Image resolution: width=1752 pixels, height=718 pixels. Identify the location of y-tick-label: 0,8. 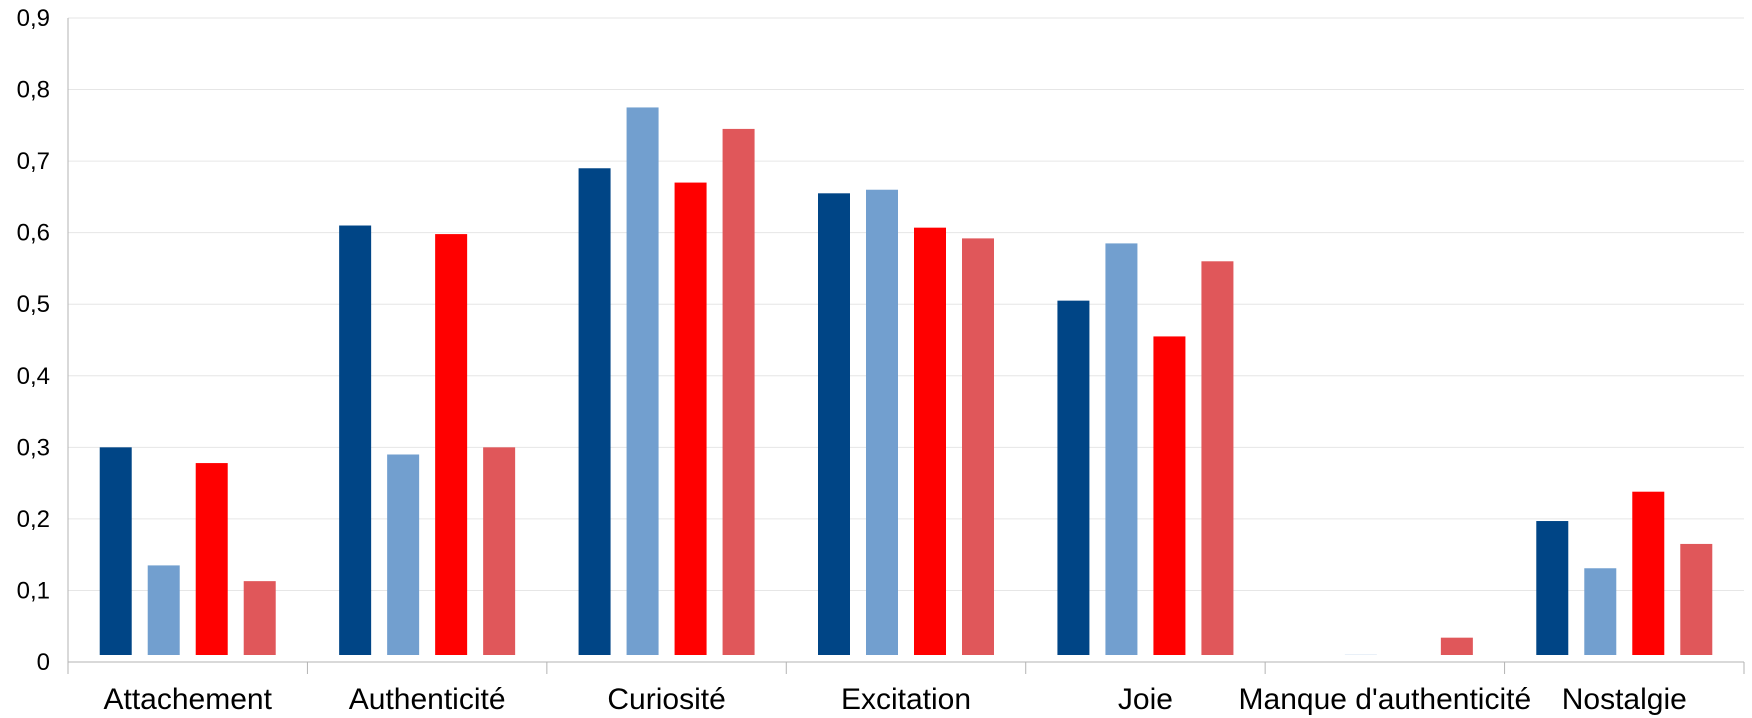
(33, 90).